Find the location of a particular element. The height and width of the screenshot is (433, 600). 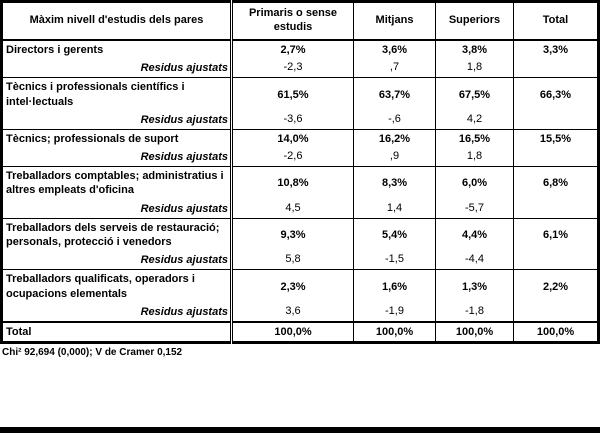

total-label: Total is located at coordinates (116, 331).